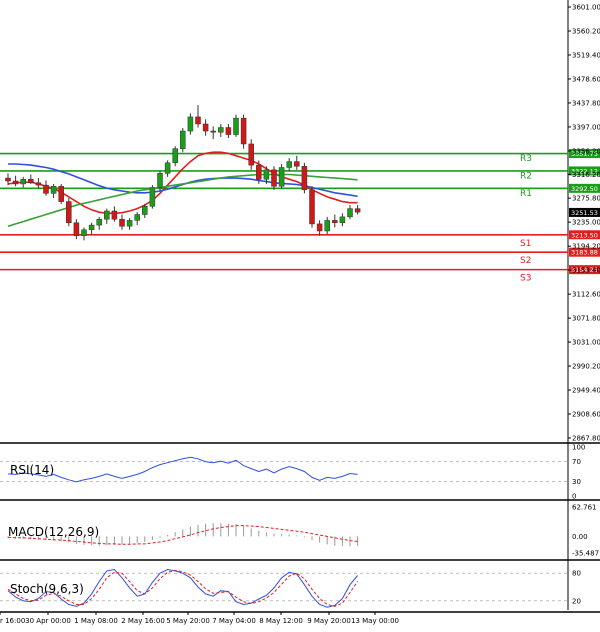  Describe the element at coordinates (525, 261) in the screenshot. I see `level-name-label: S2` at that location.